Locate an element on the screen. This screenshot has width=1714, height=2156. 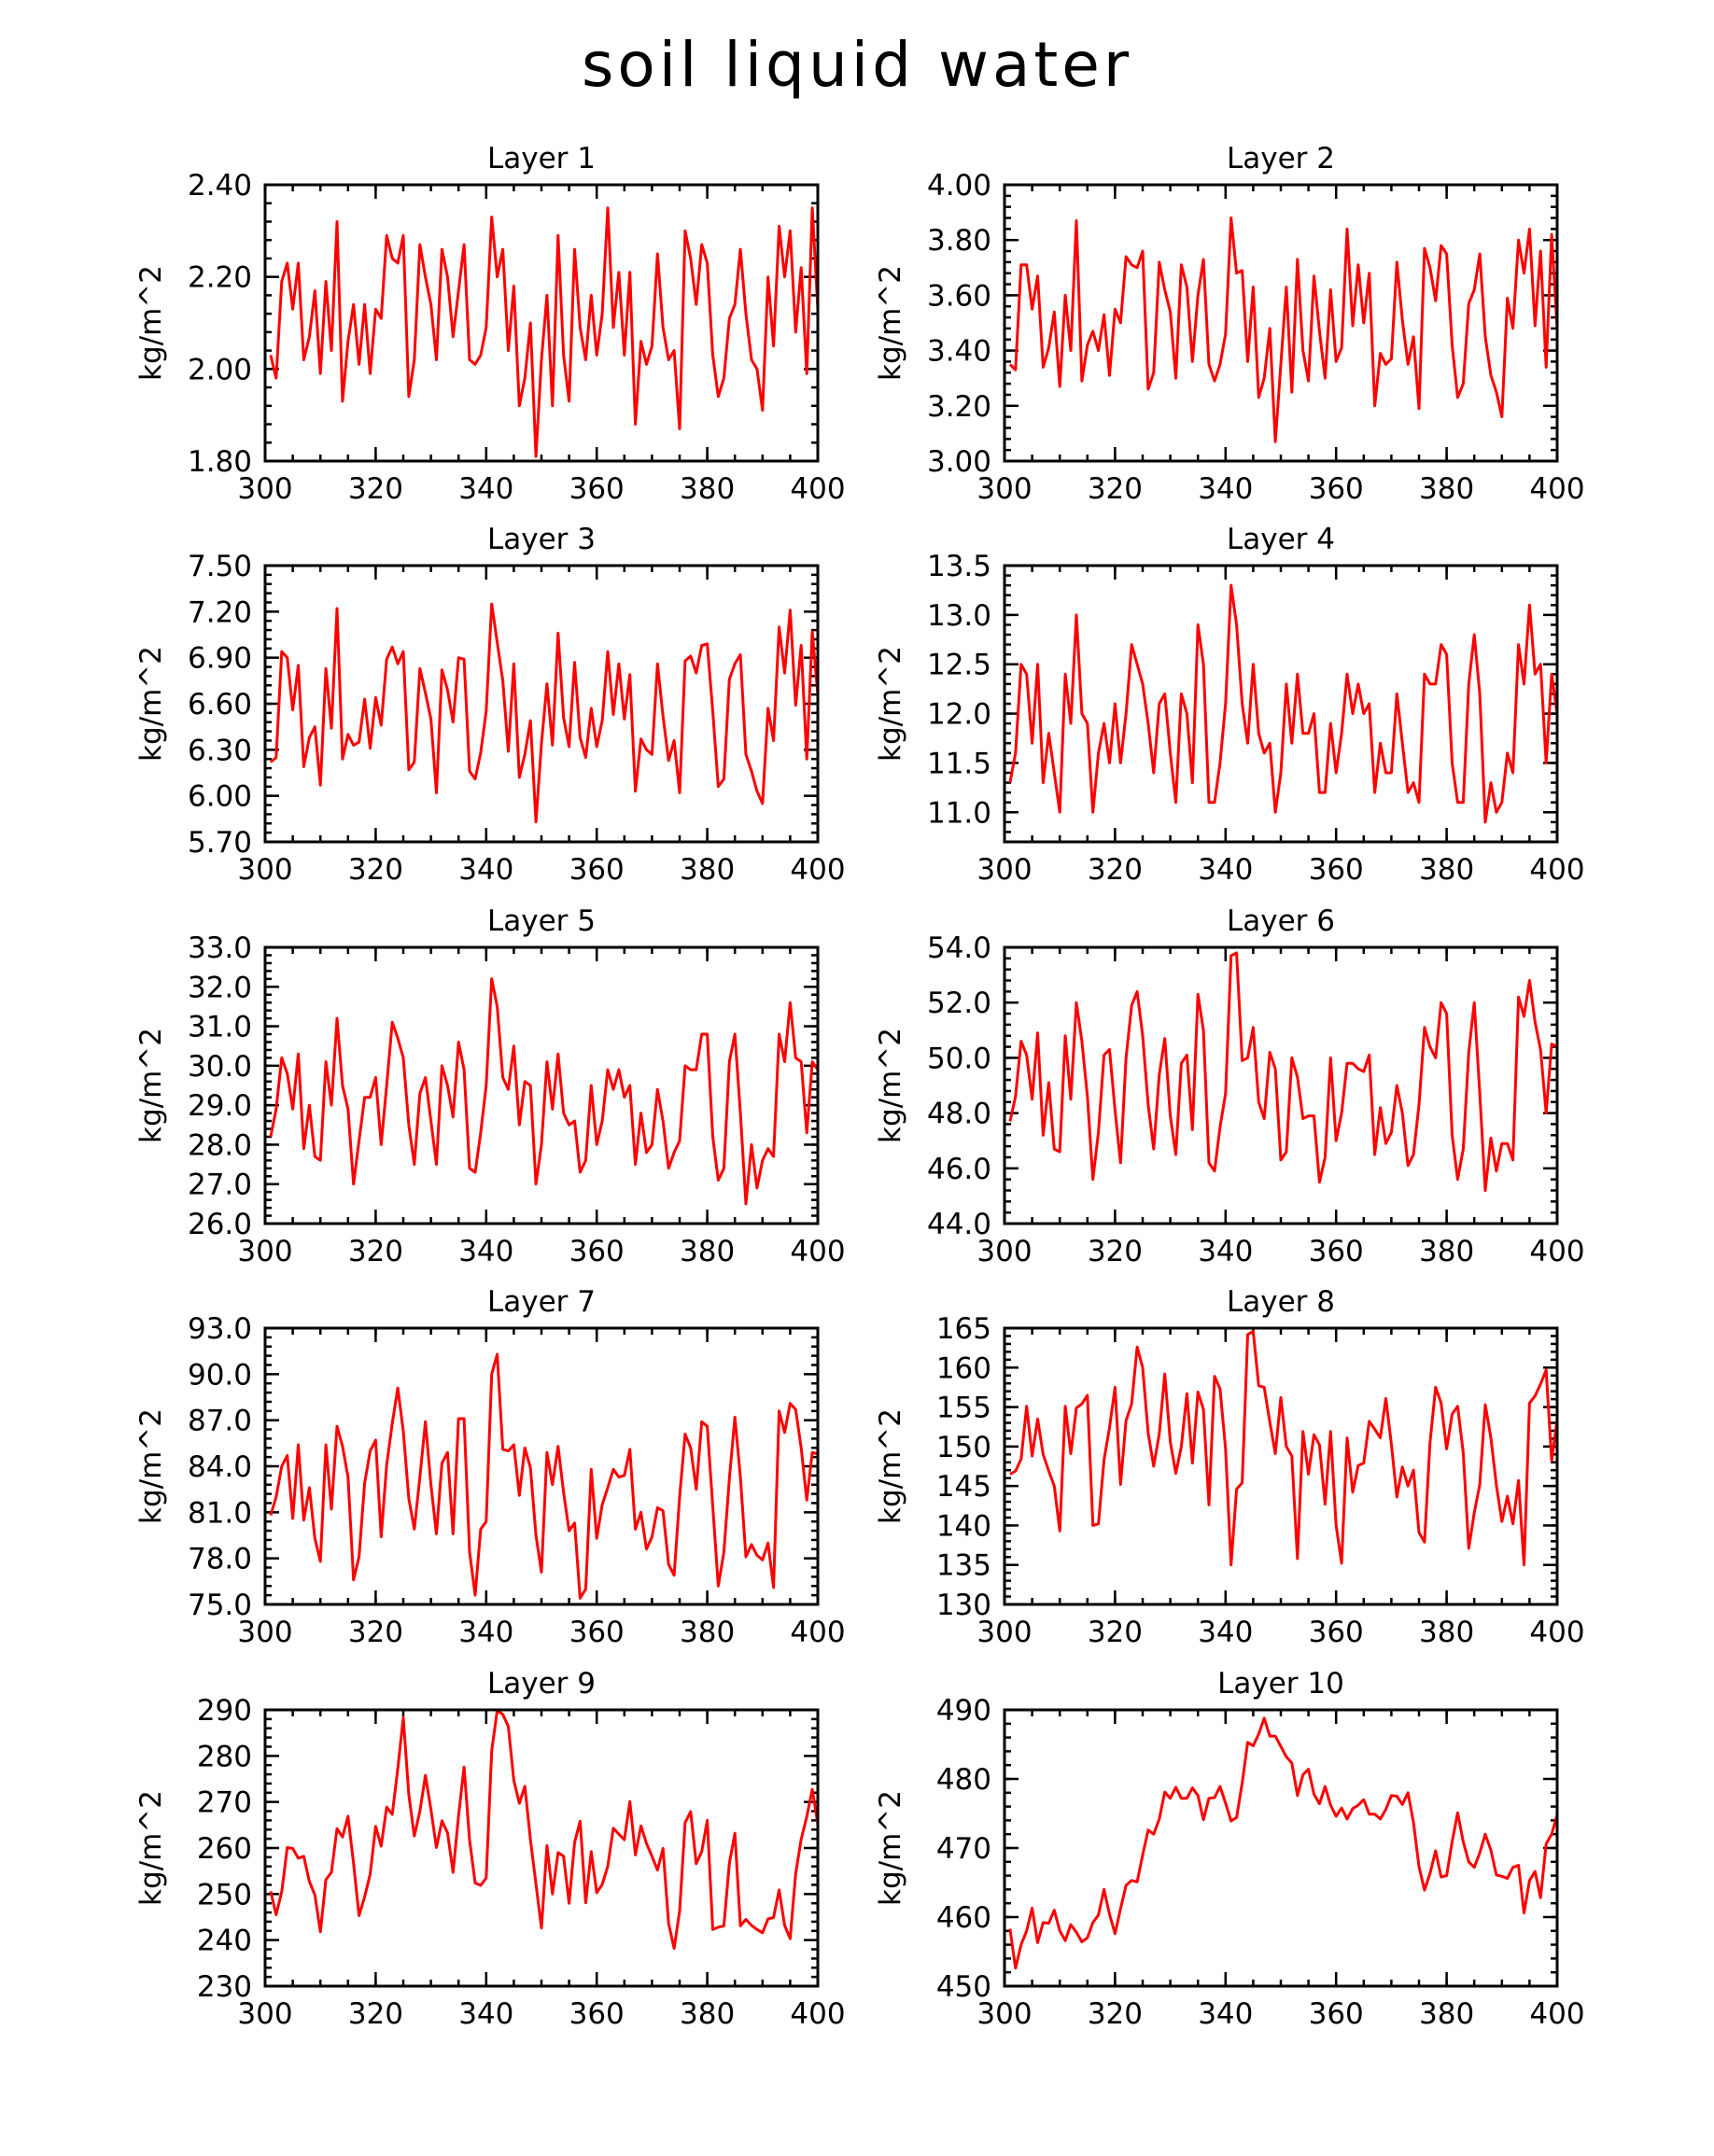
y-tick-label: 33.0 is located at coordinates (220, 948).